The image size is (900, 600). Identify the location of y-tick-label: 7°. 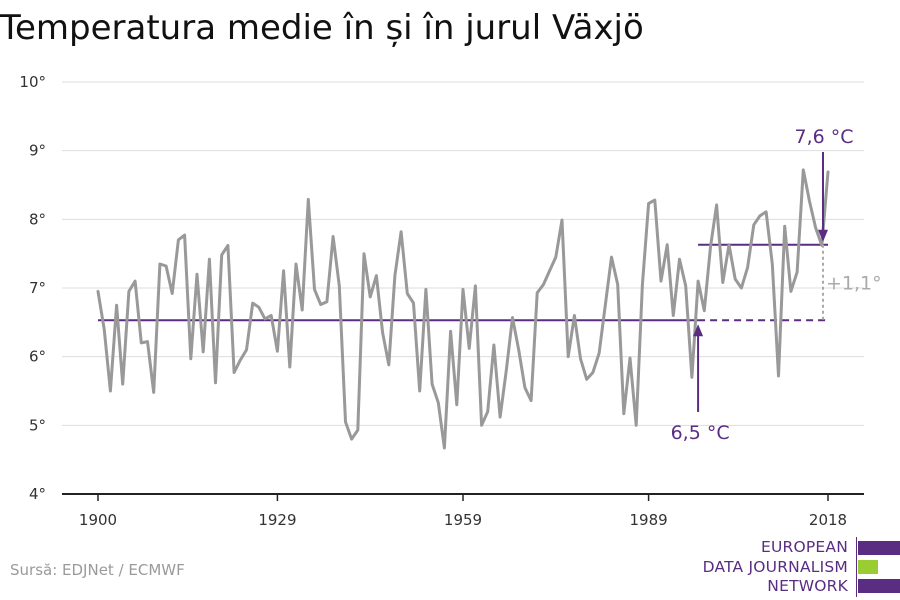
(37, 288).